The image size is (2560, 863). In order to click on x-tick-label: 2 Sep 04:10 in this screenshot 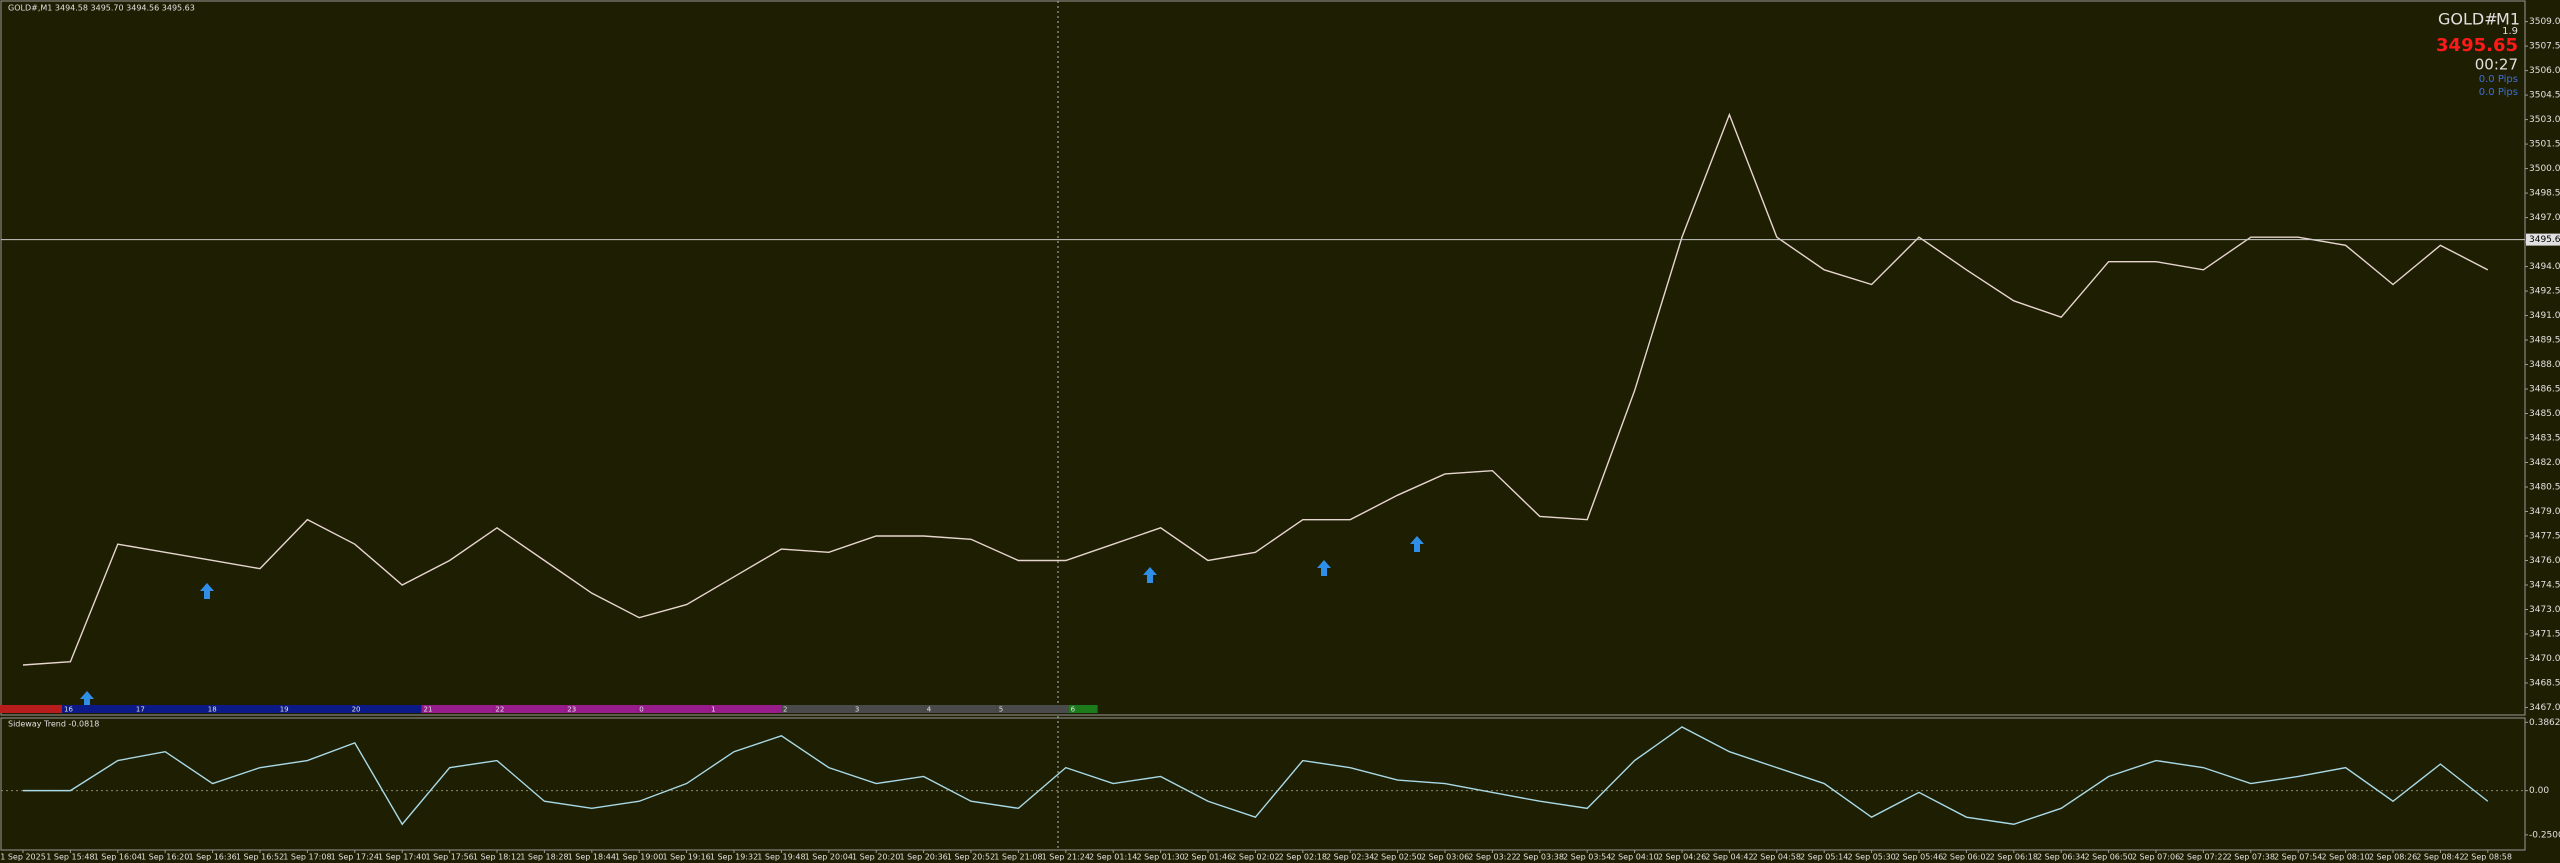, I will do `click(1634, 857)`.